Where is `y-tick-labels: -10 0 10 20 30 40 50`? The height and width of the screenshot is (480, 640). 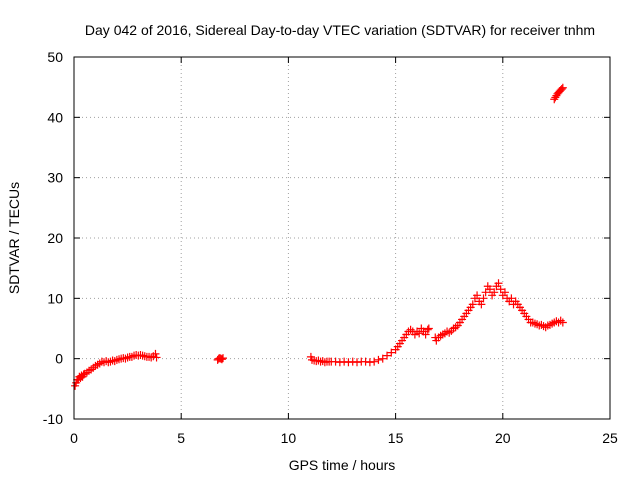 y-tick-labels: -10 0 10 20 30 40 50 is located at coordinates (53, 238).